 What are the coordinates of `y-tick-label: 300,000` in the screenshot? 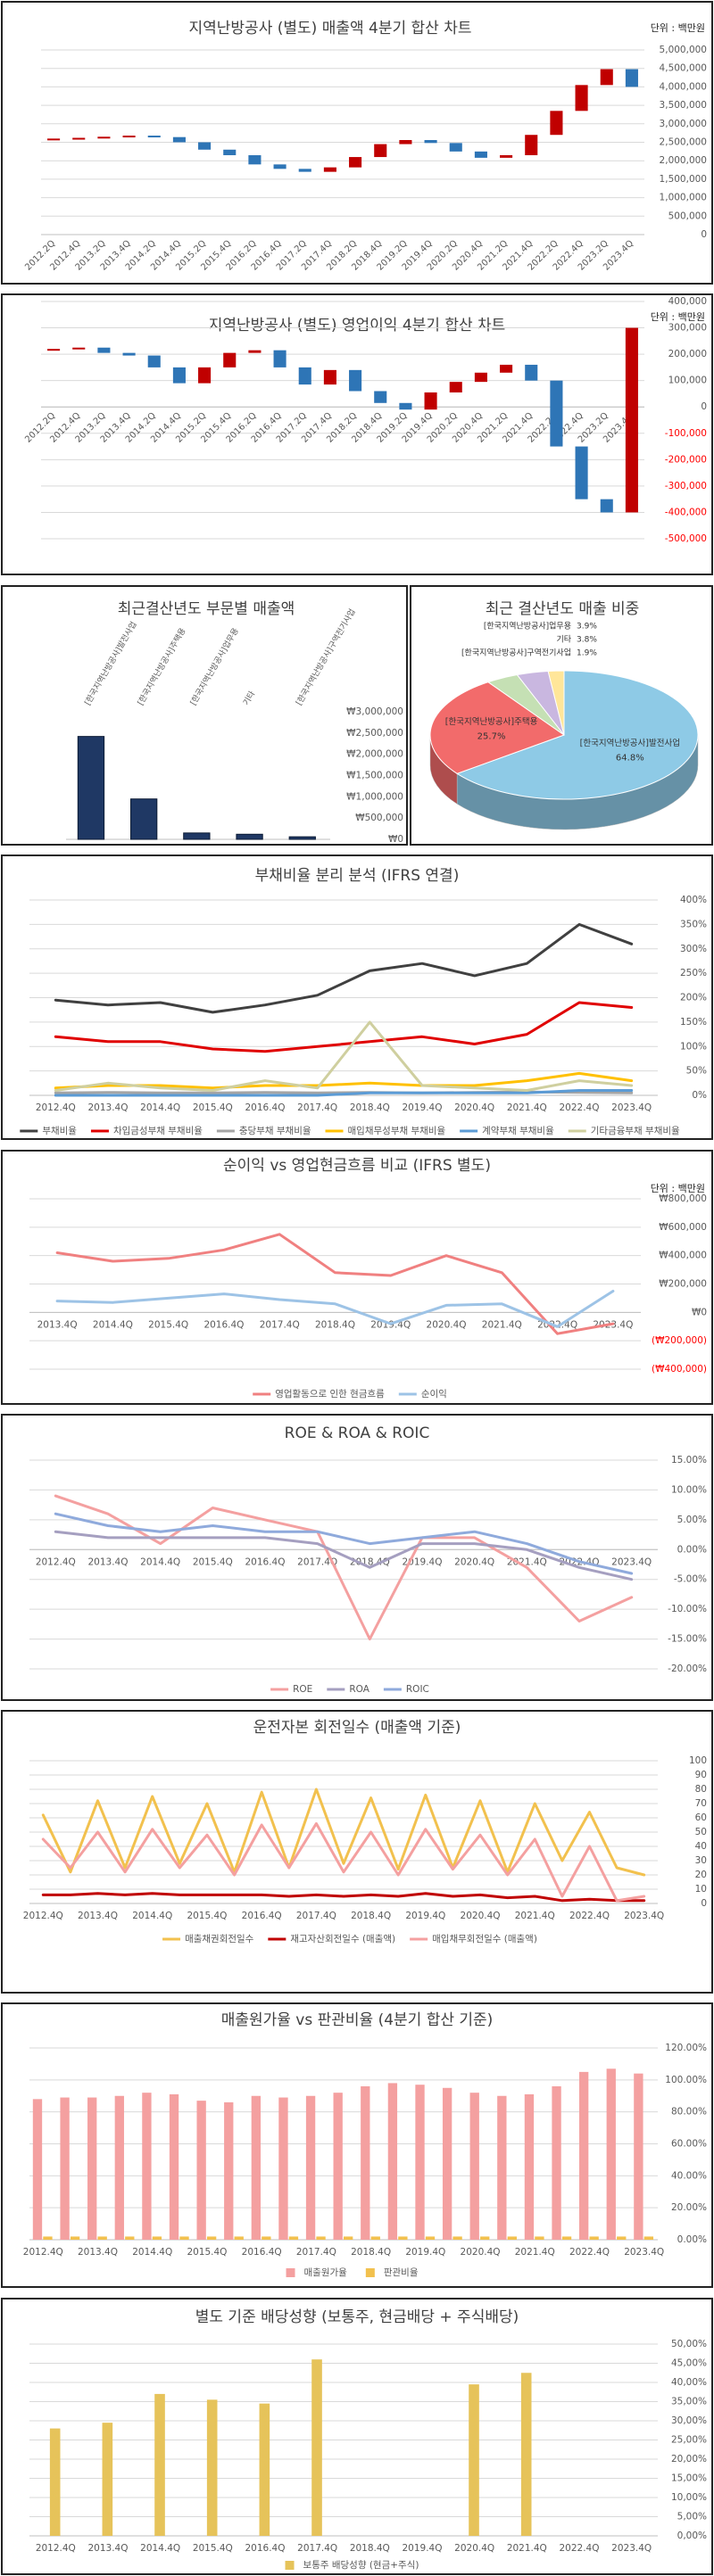 It's located at (687, 329).